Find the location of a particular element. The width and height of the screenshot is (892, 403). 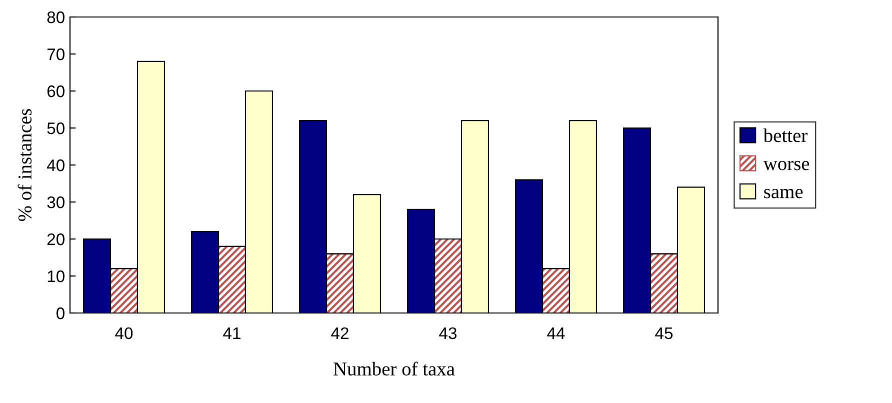

y-tick-label: 40 is located at coordinates (55, 165).